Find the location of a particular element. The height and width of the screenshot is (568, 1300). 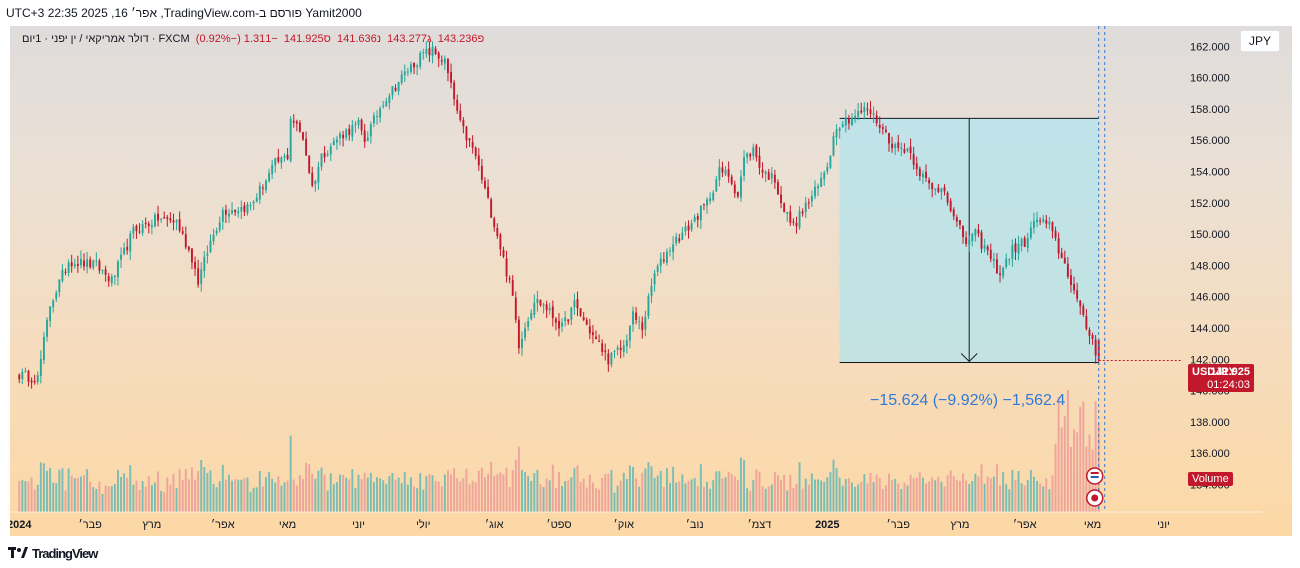

price-tick-label: 150.000 is located at coordinates (1210, 235).